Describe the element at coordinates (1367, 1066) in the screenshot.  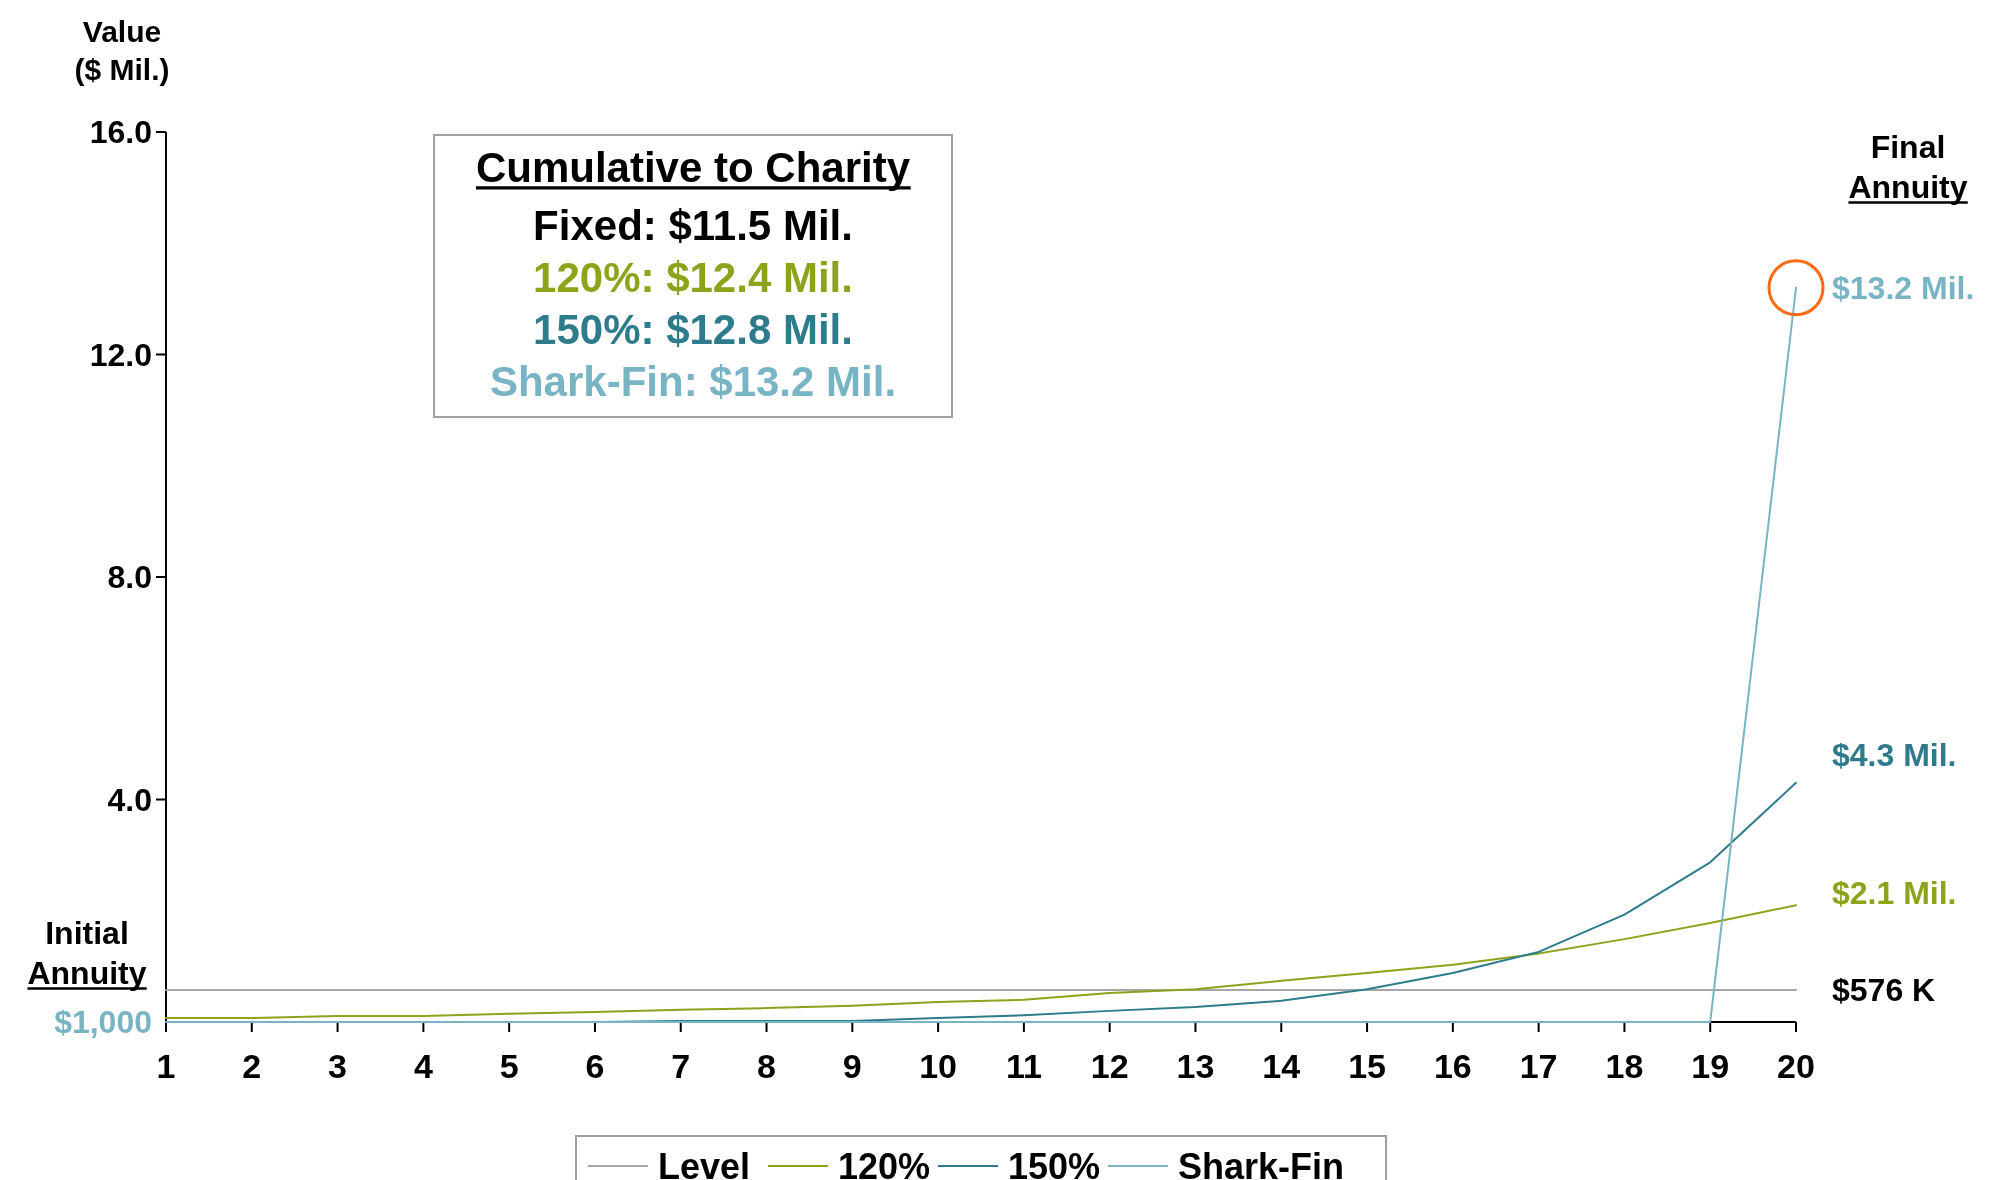
I see `x-tick-label: 15` at that location.